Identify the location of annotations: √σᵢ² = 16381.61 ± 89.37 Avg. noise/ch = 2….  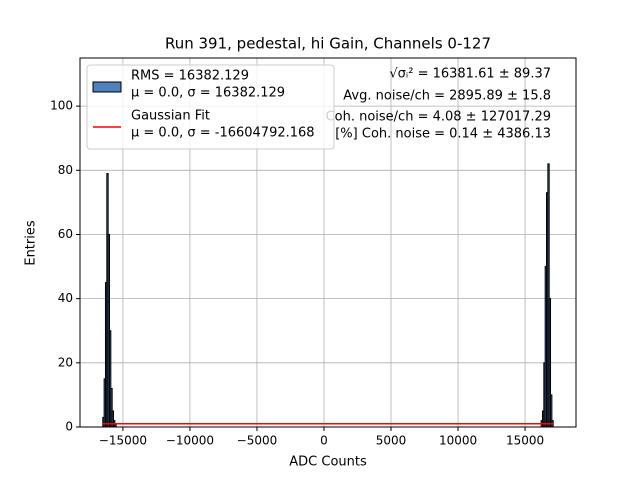
(438, 104).